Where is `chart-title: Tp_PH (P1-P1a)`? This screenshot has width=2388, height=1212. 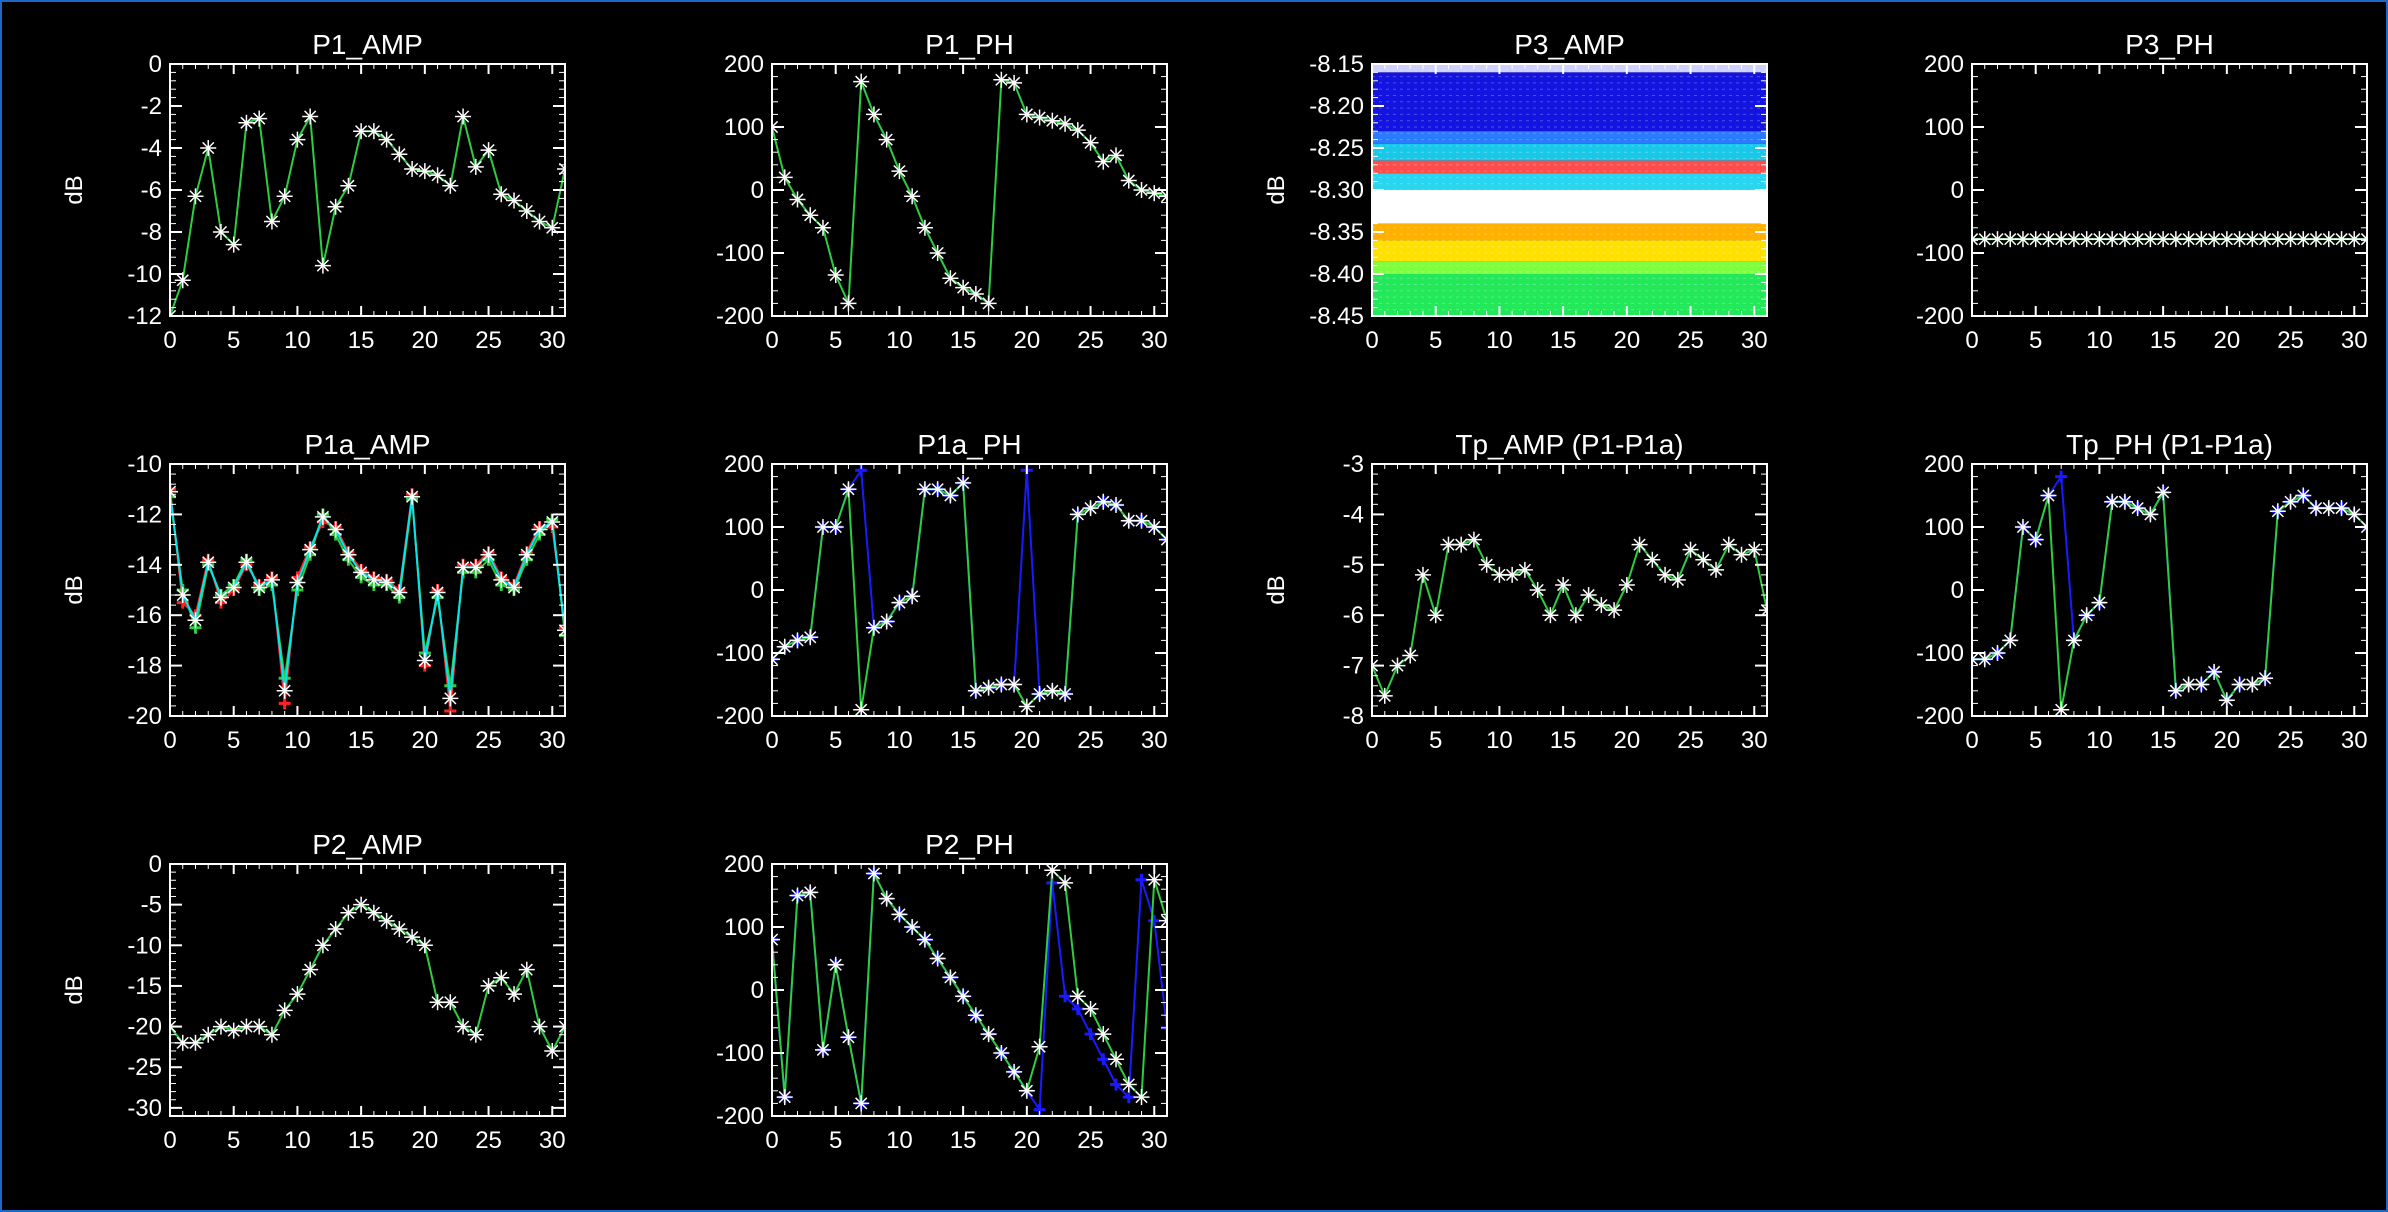 chart-title: Tp_PH (P1-P1a) is located at coordinates (2169, 444).